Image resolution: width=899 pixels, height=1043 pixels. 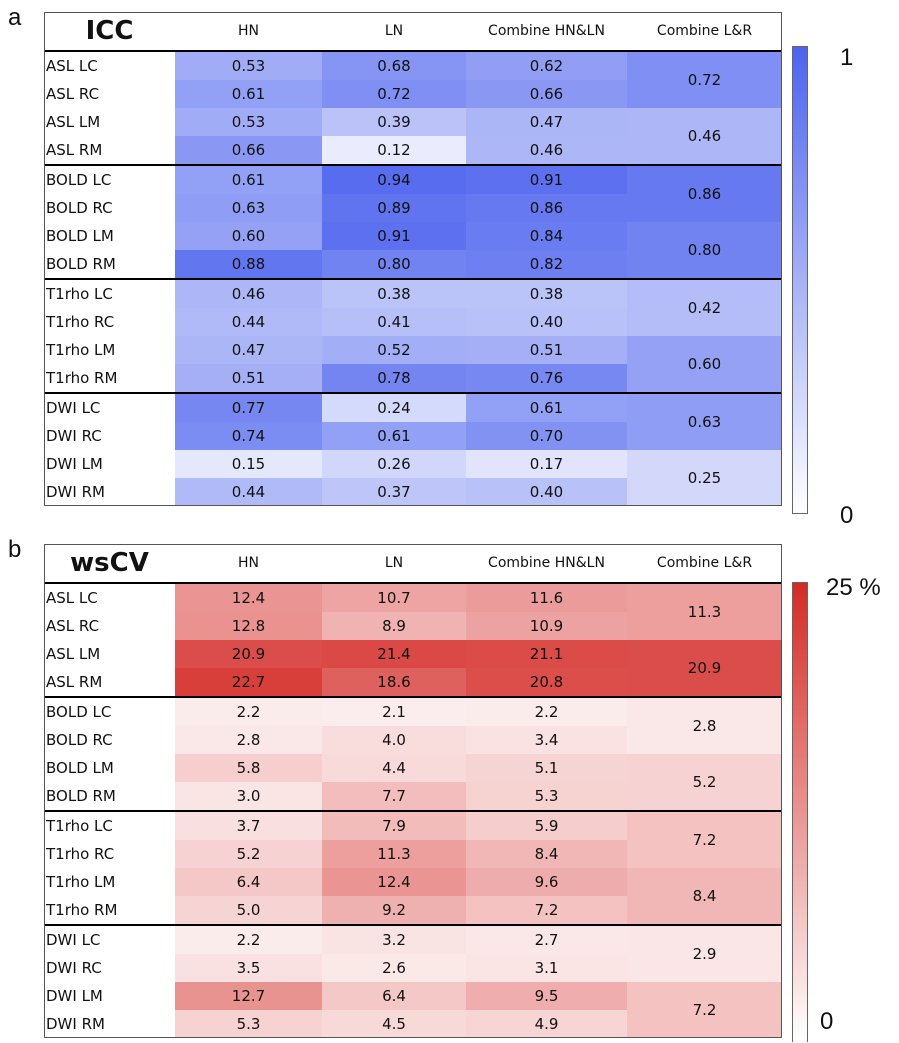 I want to click on heatmap-cell: 0.84, so click(x=546, y=236).